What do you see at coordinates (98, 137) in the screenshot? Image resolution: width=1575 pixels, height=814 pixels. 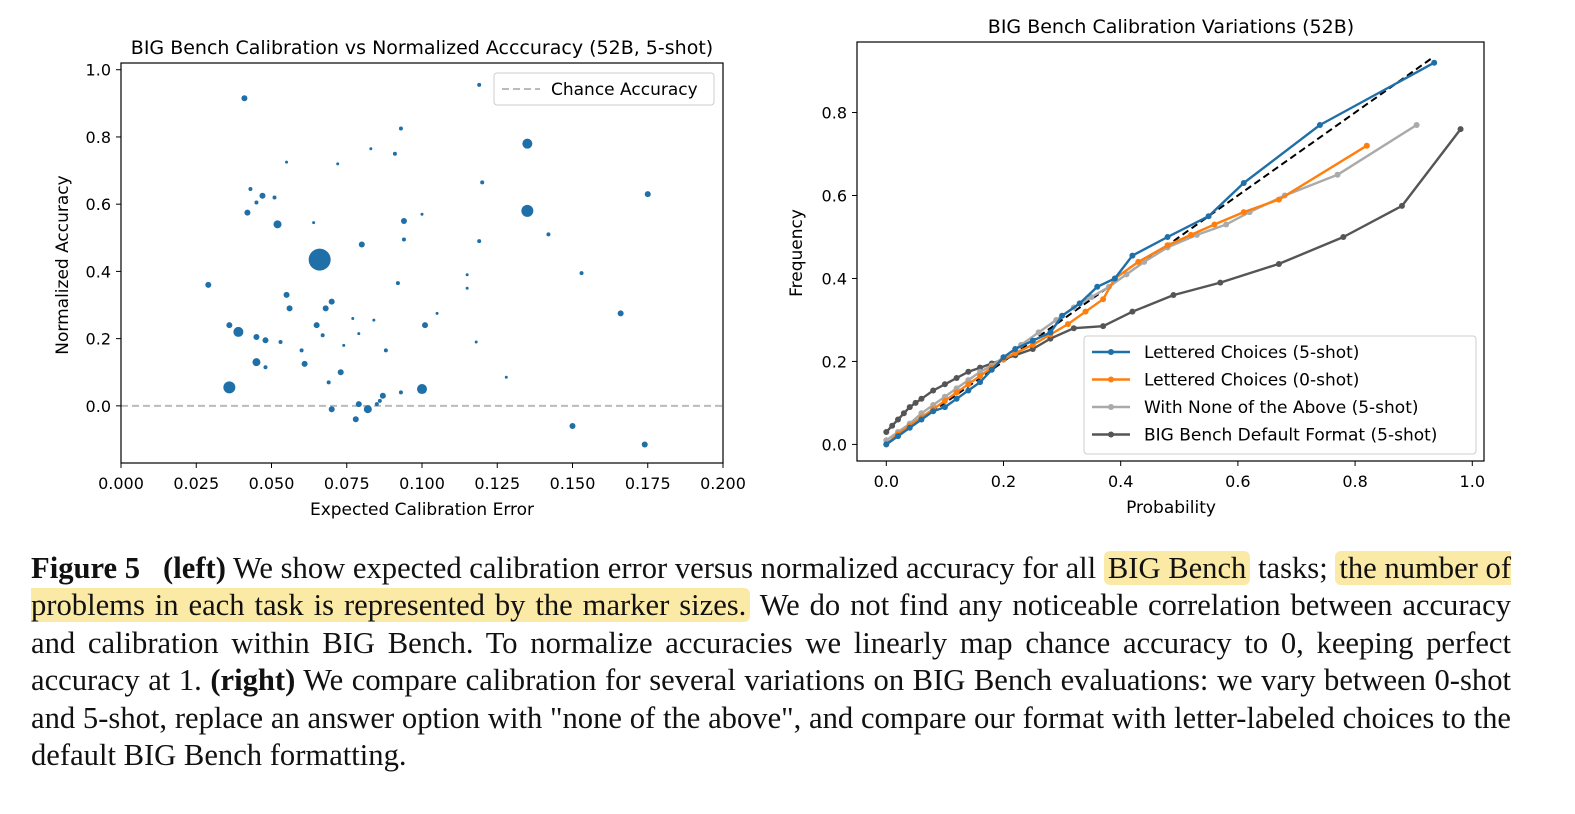 I see `left-y-tick-label: 0.8` at bounding box center [98, 137].